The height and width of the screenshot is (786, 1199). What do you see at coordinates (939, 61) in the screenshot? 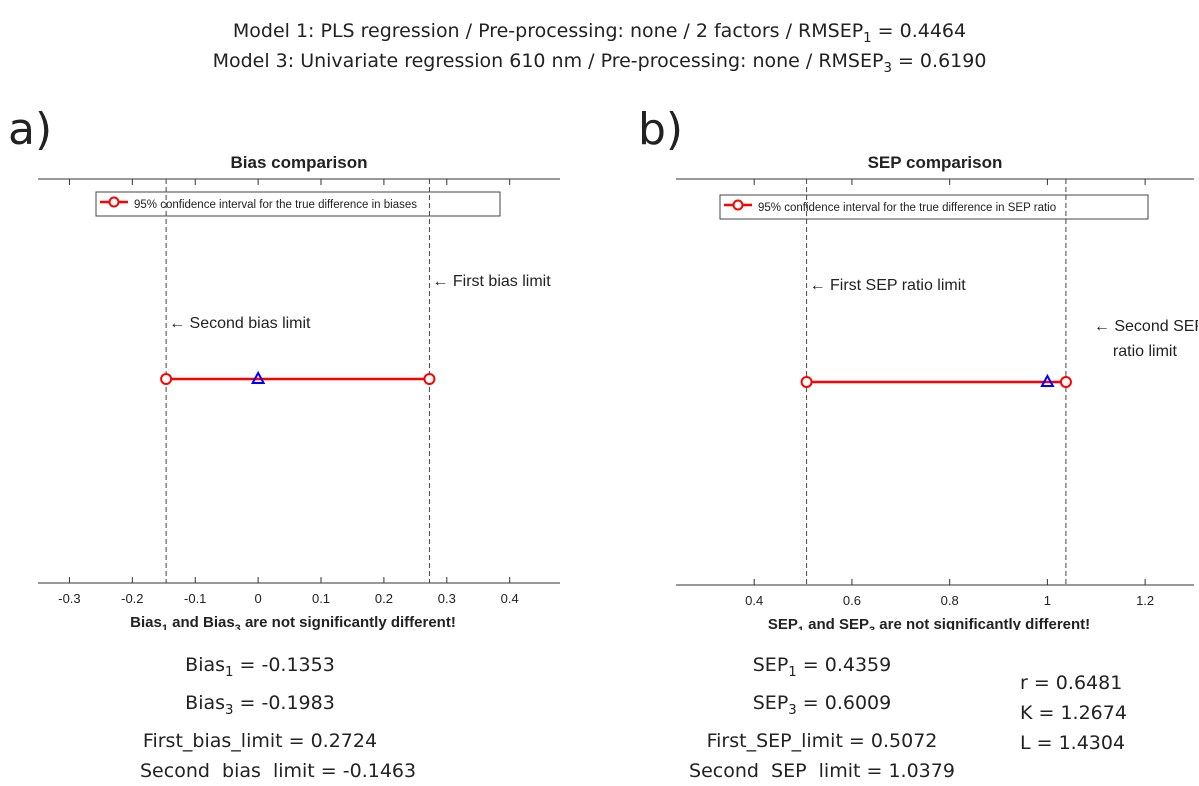
I see `model3-value: = 0.6190` at bounding box center [939, 61].